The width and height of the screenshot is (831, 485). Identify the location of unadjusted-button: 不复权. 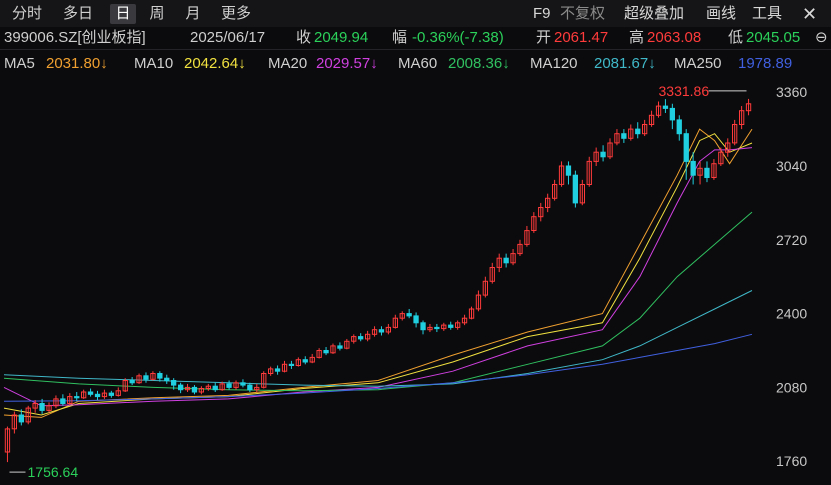
(583, 13).